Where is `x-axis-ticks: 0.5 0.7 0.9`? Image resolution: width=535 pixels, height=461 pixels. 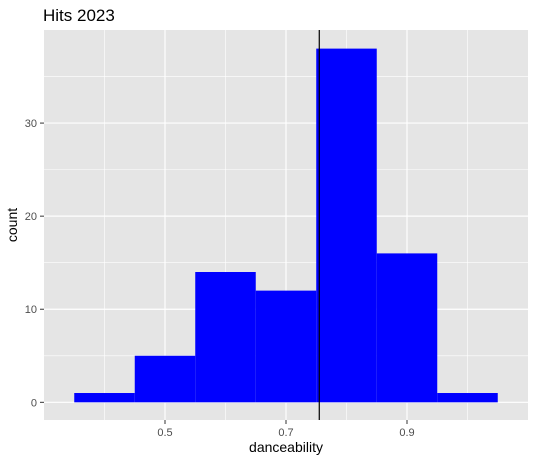
x-axis-ticks: 0.5 0.7 0.9 is located at coordinates (286, 429).